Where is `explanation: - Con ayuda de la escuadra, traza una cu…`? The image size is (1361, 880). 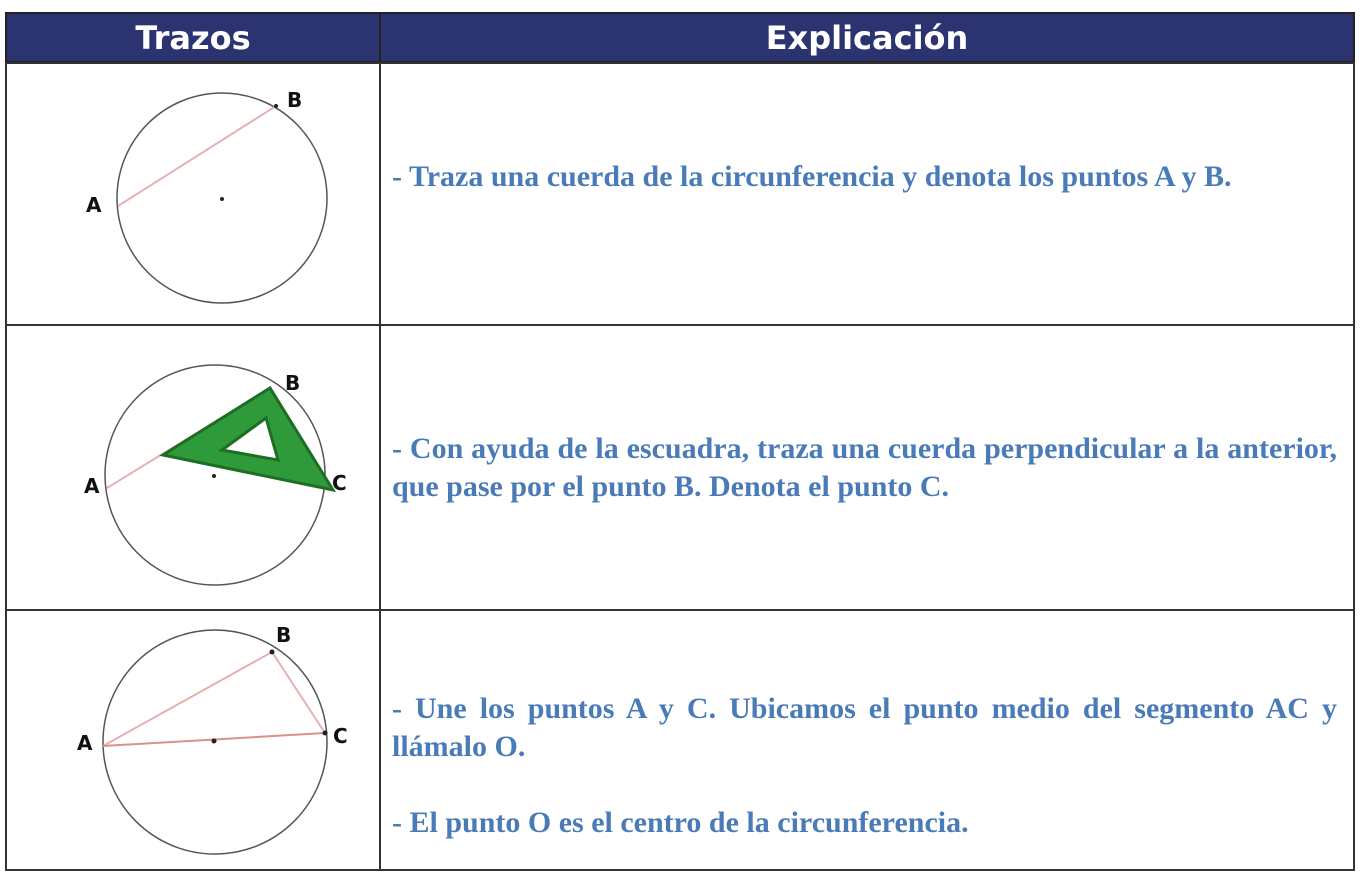
explanation: - Con ayuda de la escuadra, traza una cu… is located at coordinates (864, 487).